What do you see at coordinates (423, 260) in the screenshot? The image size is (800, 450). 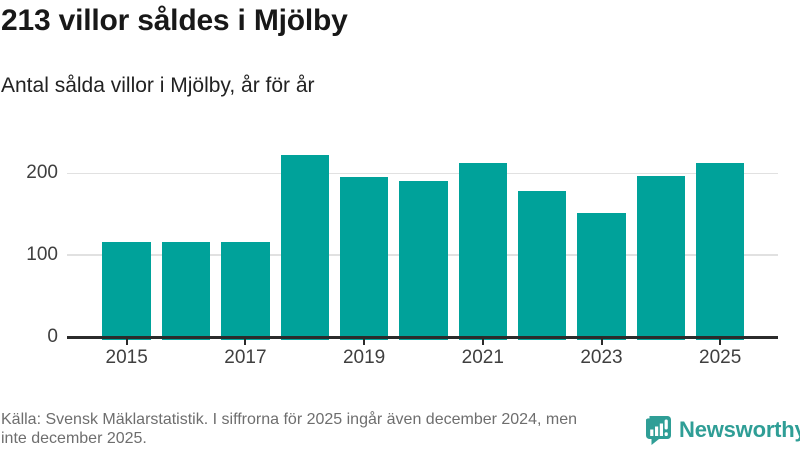 I see `bar-2020` at bounding box center [423, 260].